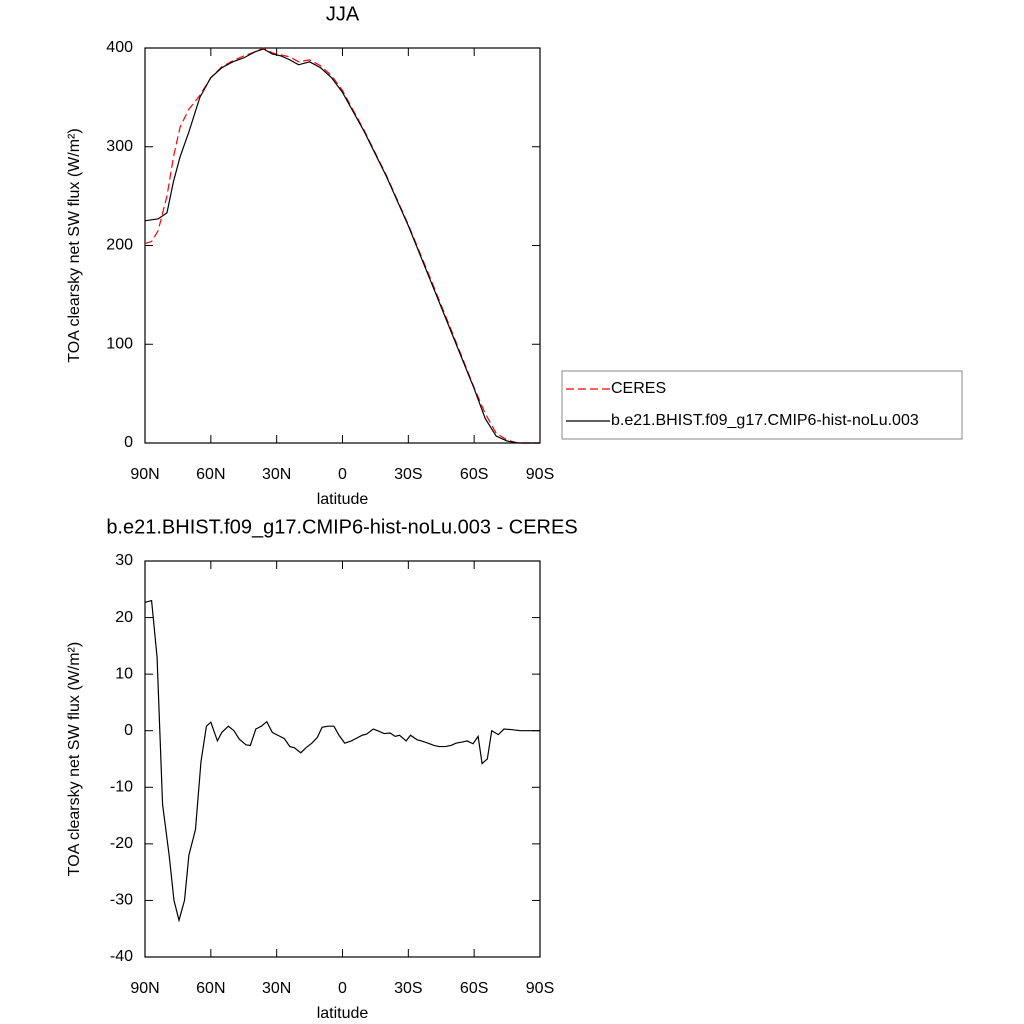  What do you see at coordinates (124, 617) in the screenshot?
I see `y-tick-label: 20` at bounding box center [124, 617].